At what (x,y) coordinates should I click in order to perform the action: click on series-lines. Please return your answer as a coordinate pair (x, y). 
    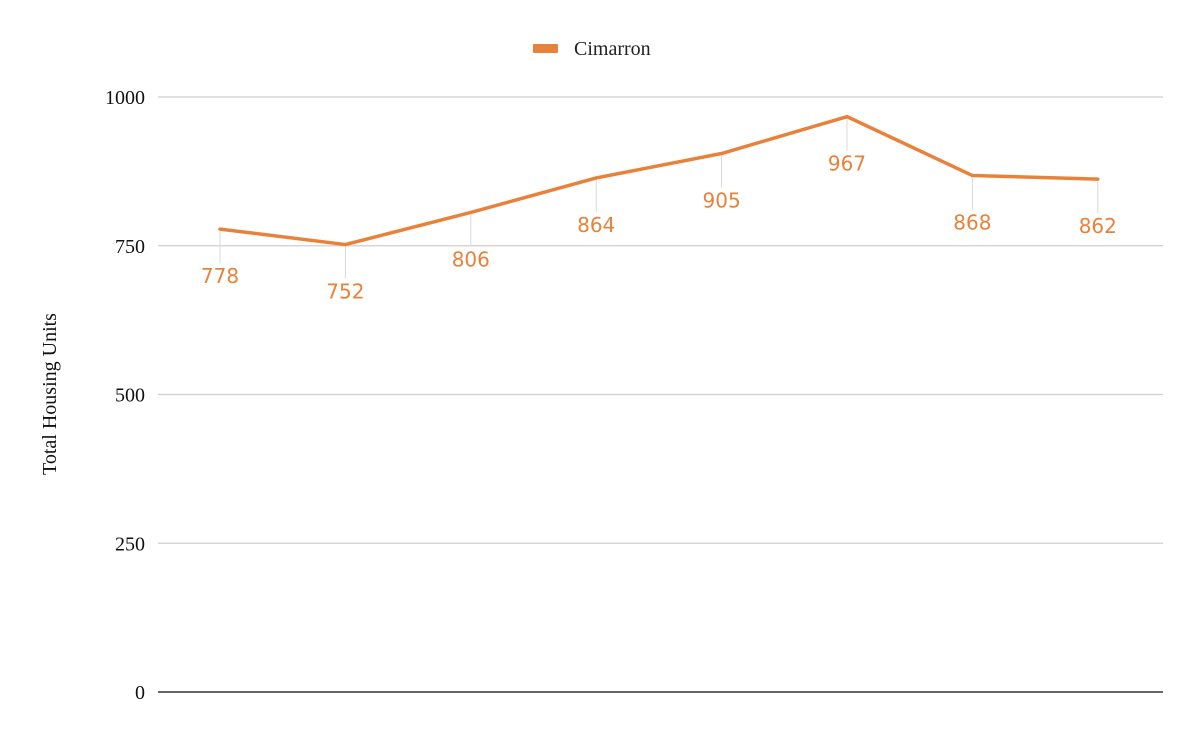
    Looking at the image, I should click on (659, 180).